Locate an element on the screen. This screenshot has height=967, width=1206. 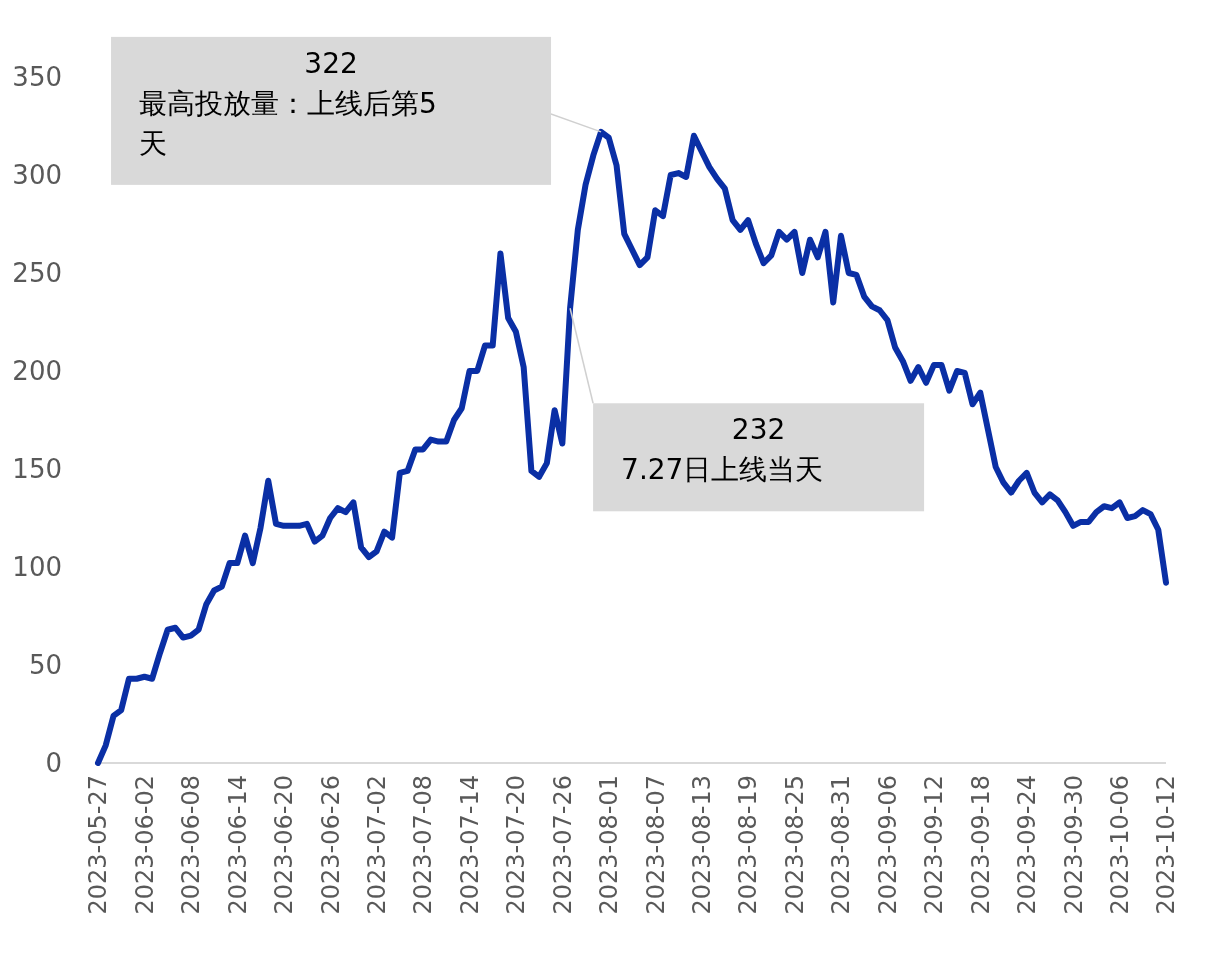
x-tick-label: 2023-10-06 is located at coordinates (1119, 845).